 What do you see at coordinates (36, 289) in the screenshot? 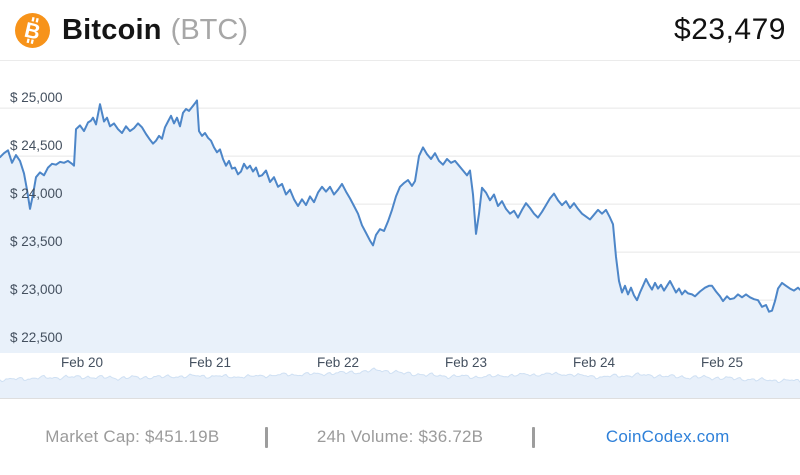
I see `y-axis-label: $ 23,000` at bounding box center [36, 289].